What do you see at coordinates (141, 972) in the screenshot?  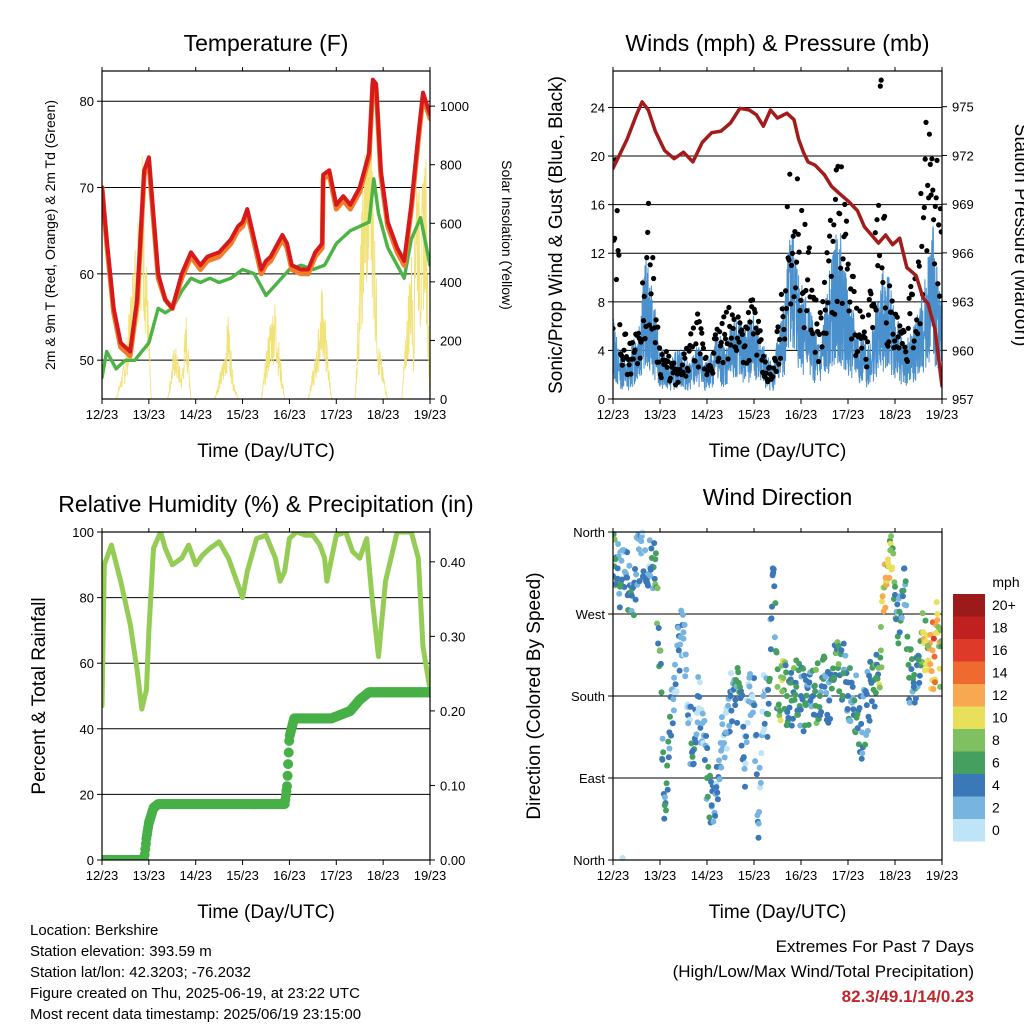 I see `station-latlon: Station lat/lon: 42.3203; -76.2032` at bounding box center [141, 972].